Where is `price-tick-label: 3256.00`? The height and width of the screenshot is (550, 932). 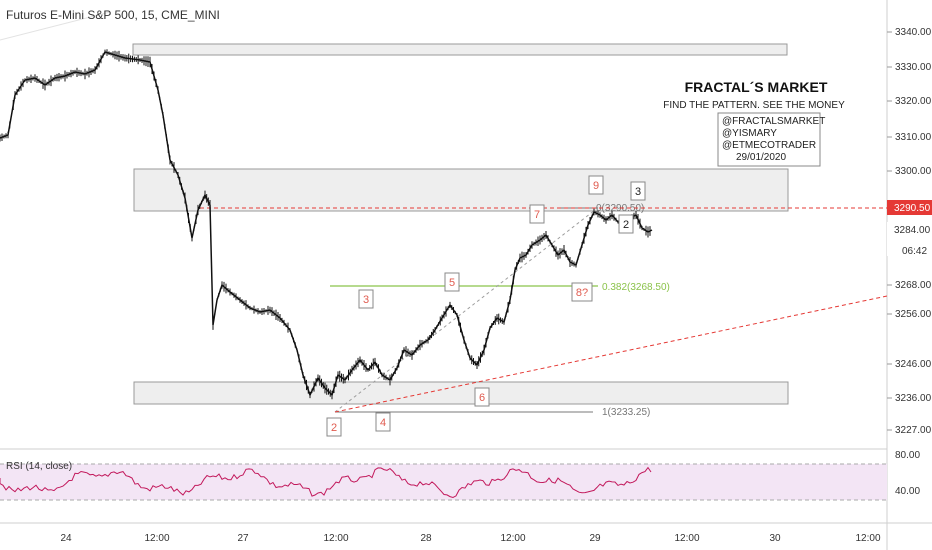
price-tick-label: 3256.00 is located at coordinates (913, 314).